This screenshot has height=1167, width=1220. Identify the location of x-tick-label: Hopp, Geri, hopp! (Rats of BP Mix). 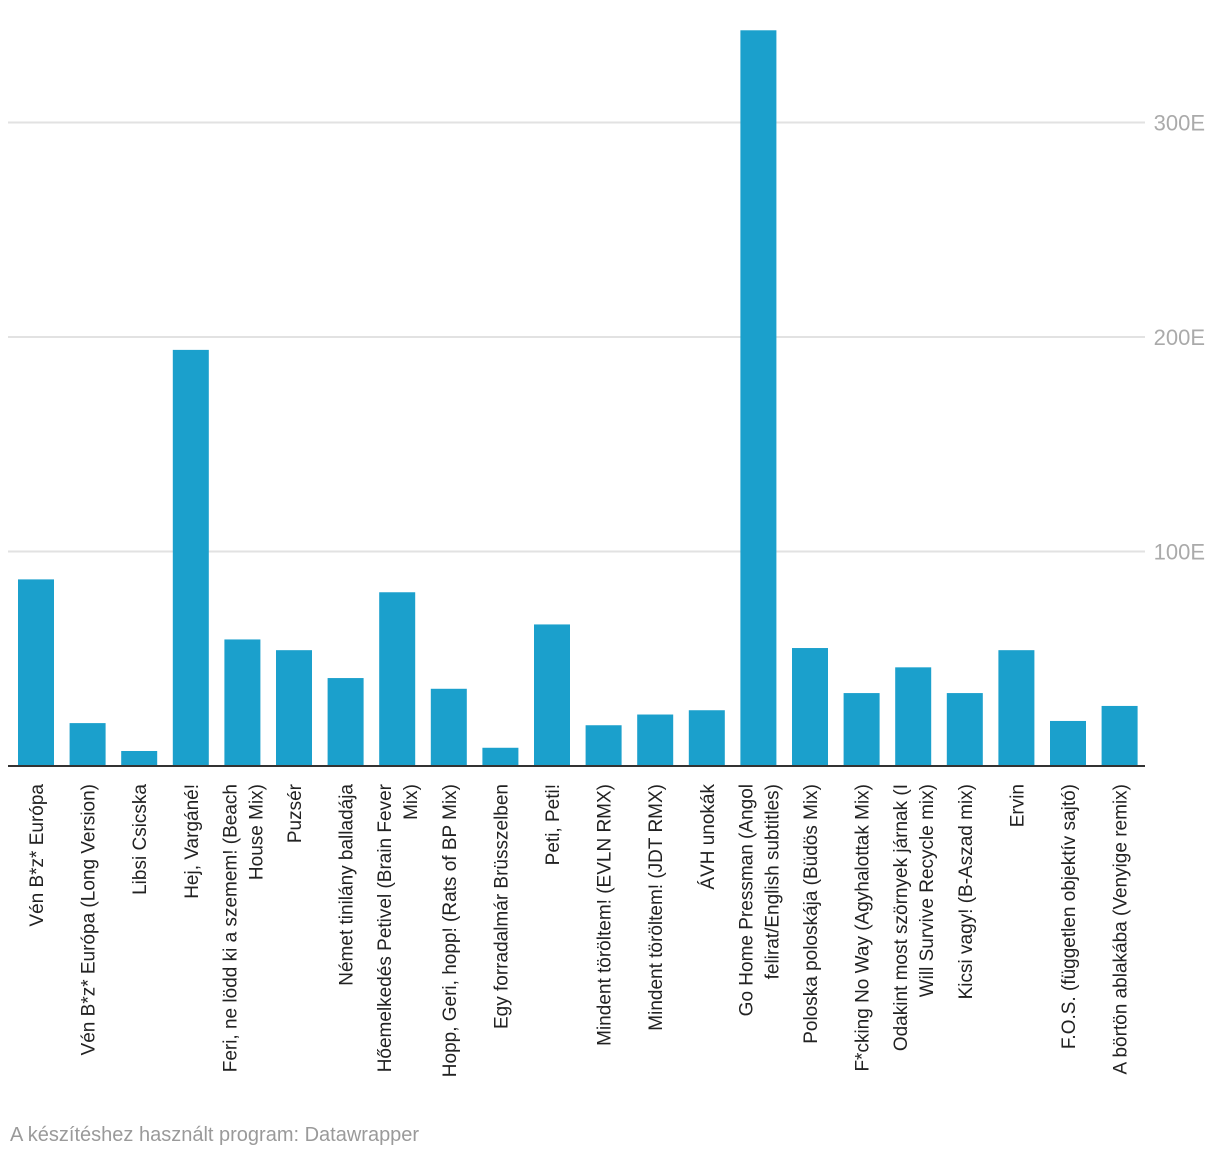
(450, 930).